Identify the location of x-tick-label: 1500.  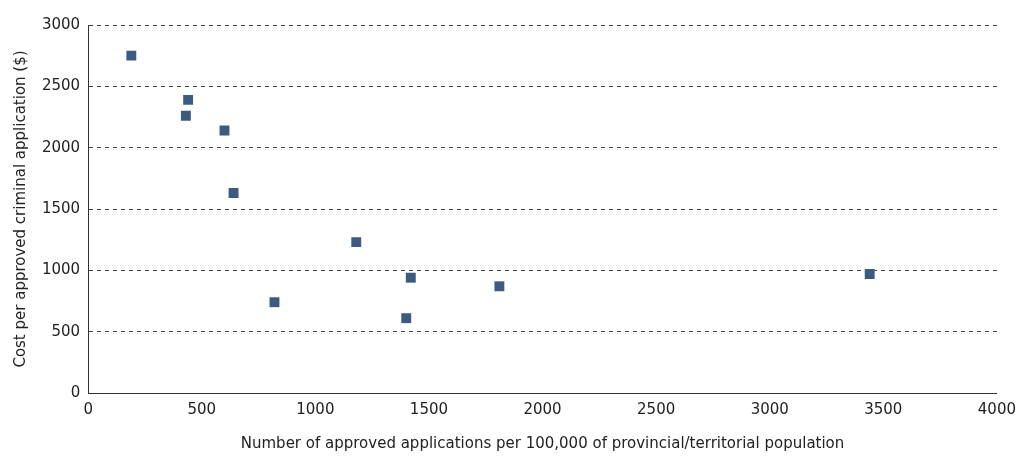
(429, 408).